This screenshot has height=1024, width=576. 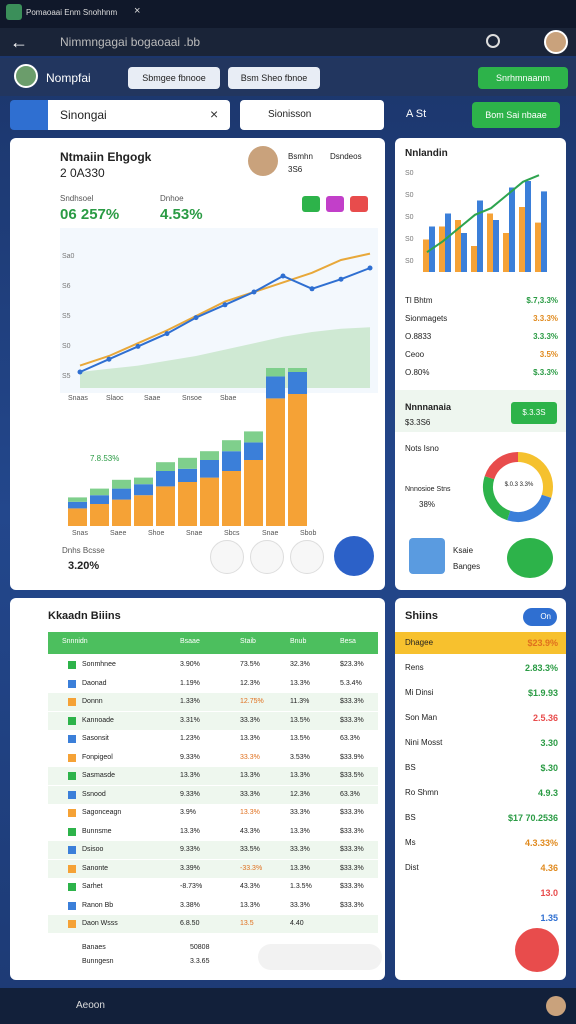 I want to click on header-button: Sbmgee fbnooe, so click(x=174, y=78).